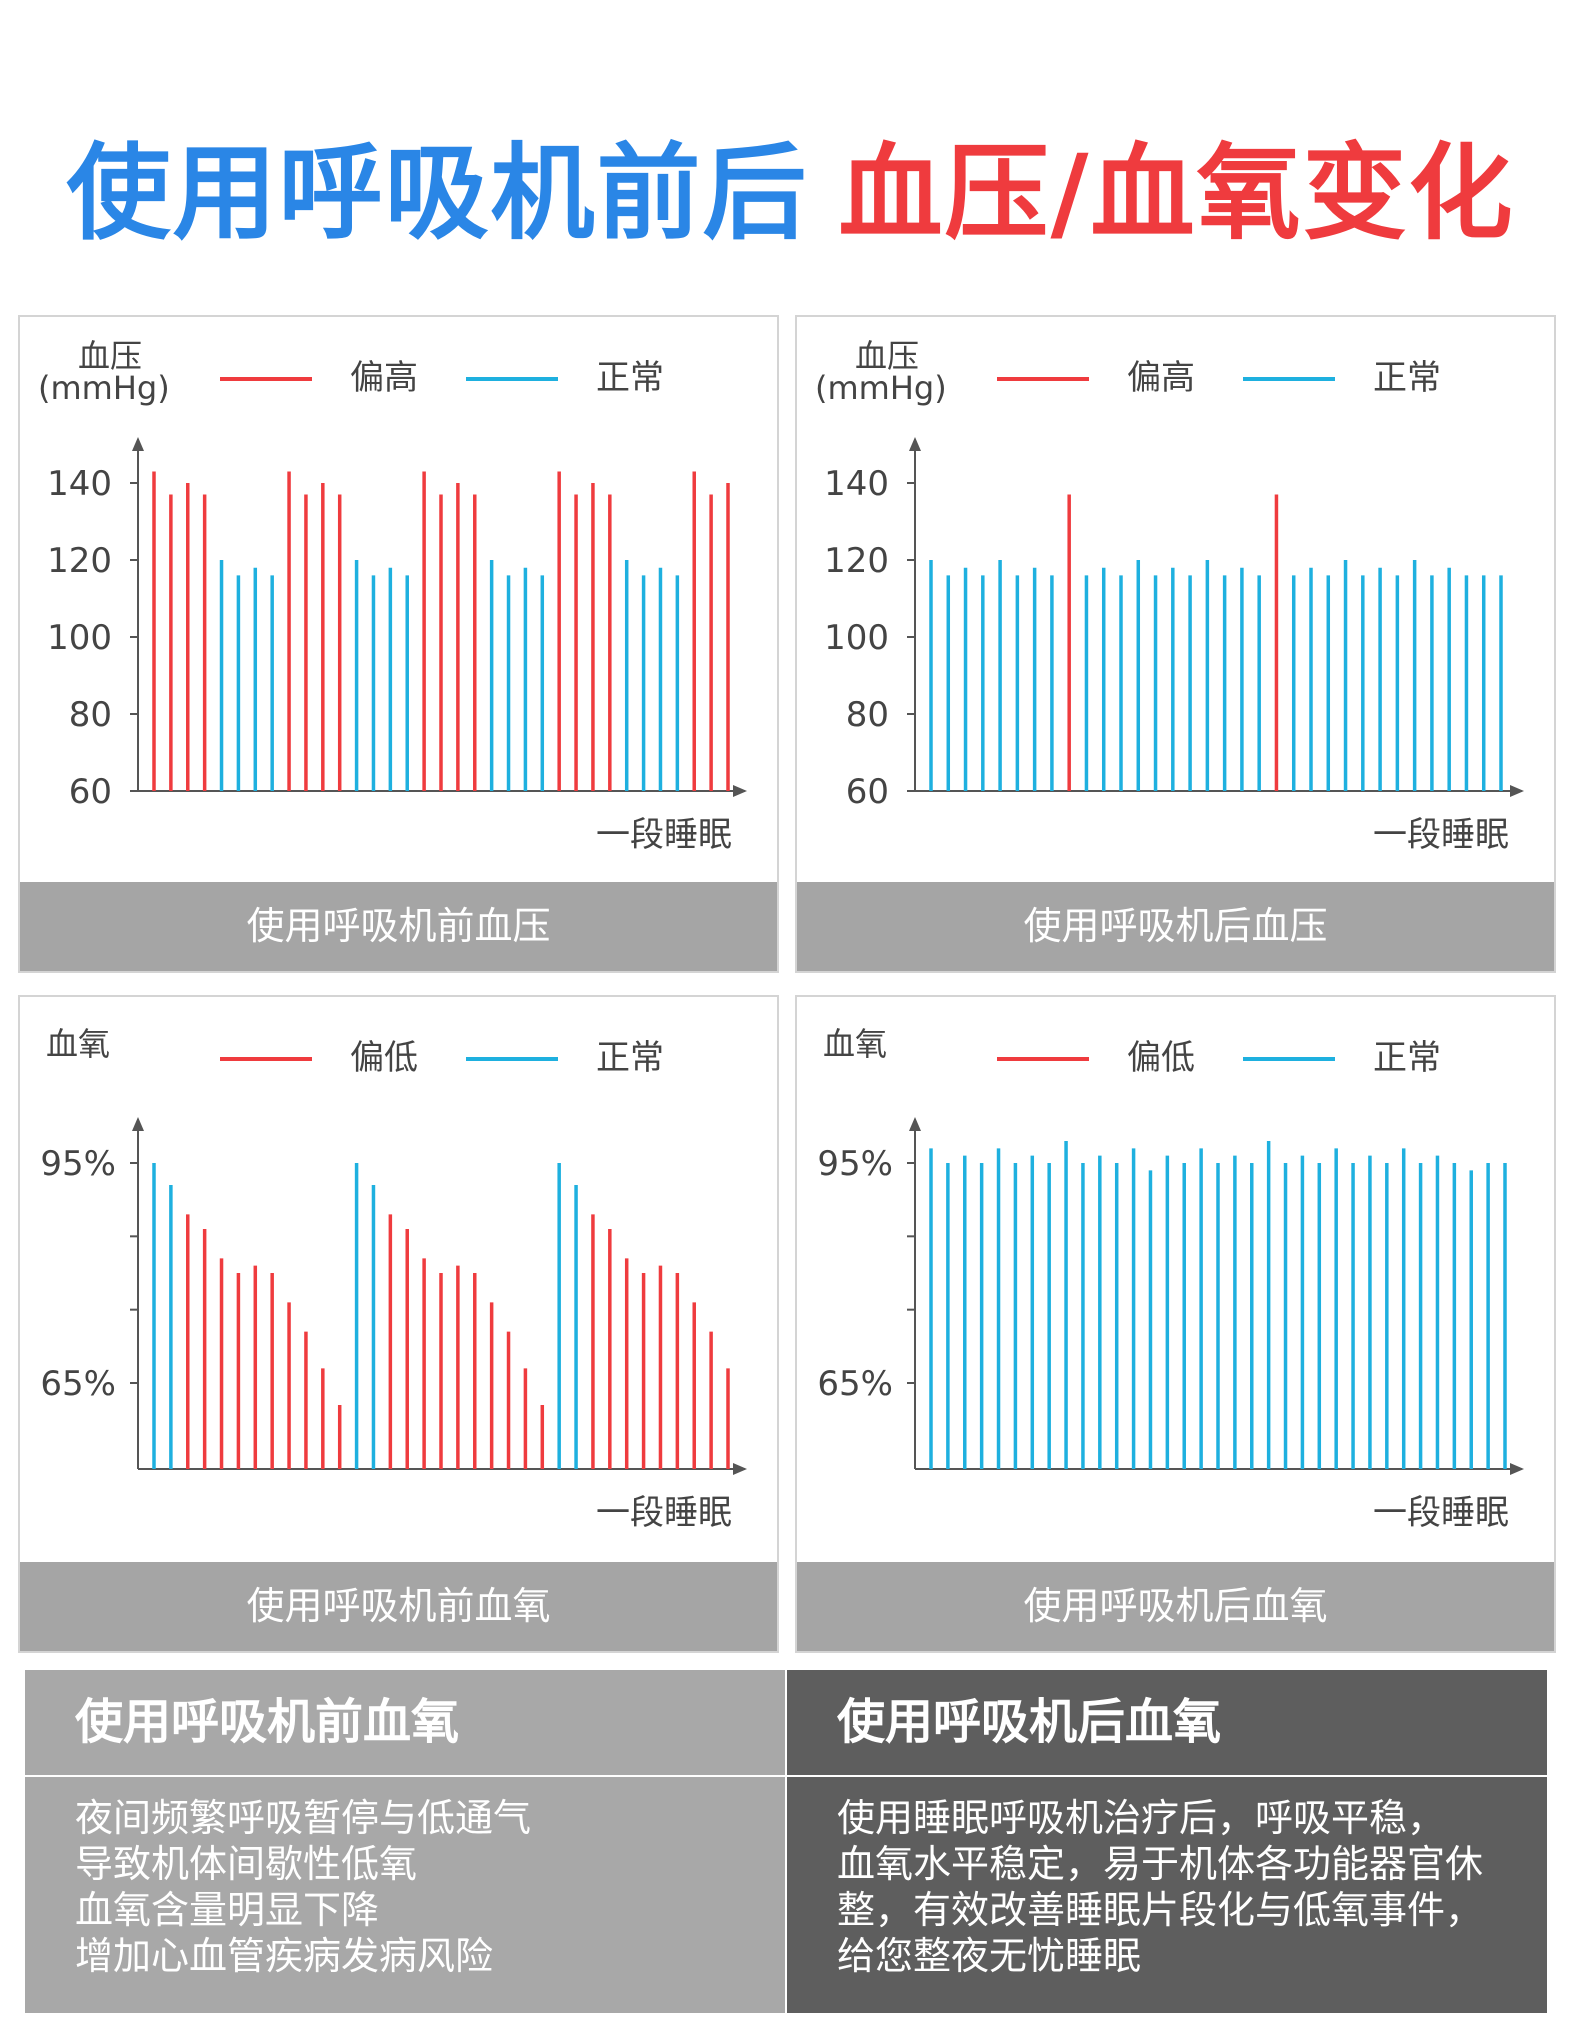 The height and width of the screenshot is (2023, 1581). I want to click on chart-caption: 使用呼吸机后血压, so click(1175, 926).